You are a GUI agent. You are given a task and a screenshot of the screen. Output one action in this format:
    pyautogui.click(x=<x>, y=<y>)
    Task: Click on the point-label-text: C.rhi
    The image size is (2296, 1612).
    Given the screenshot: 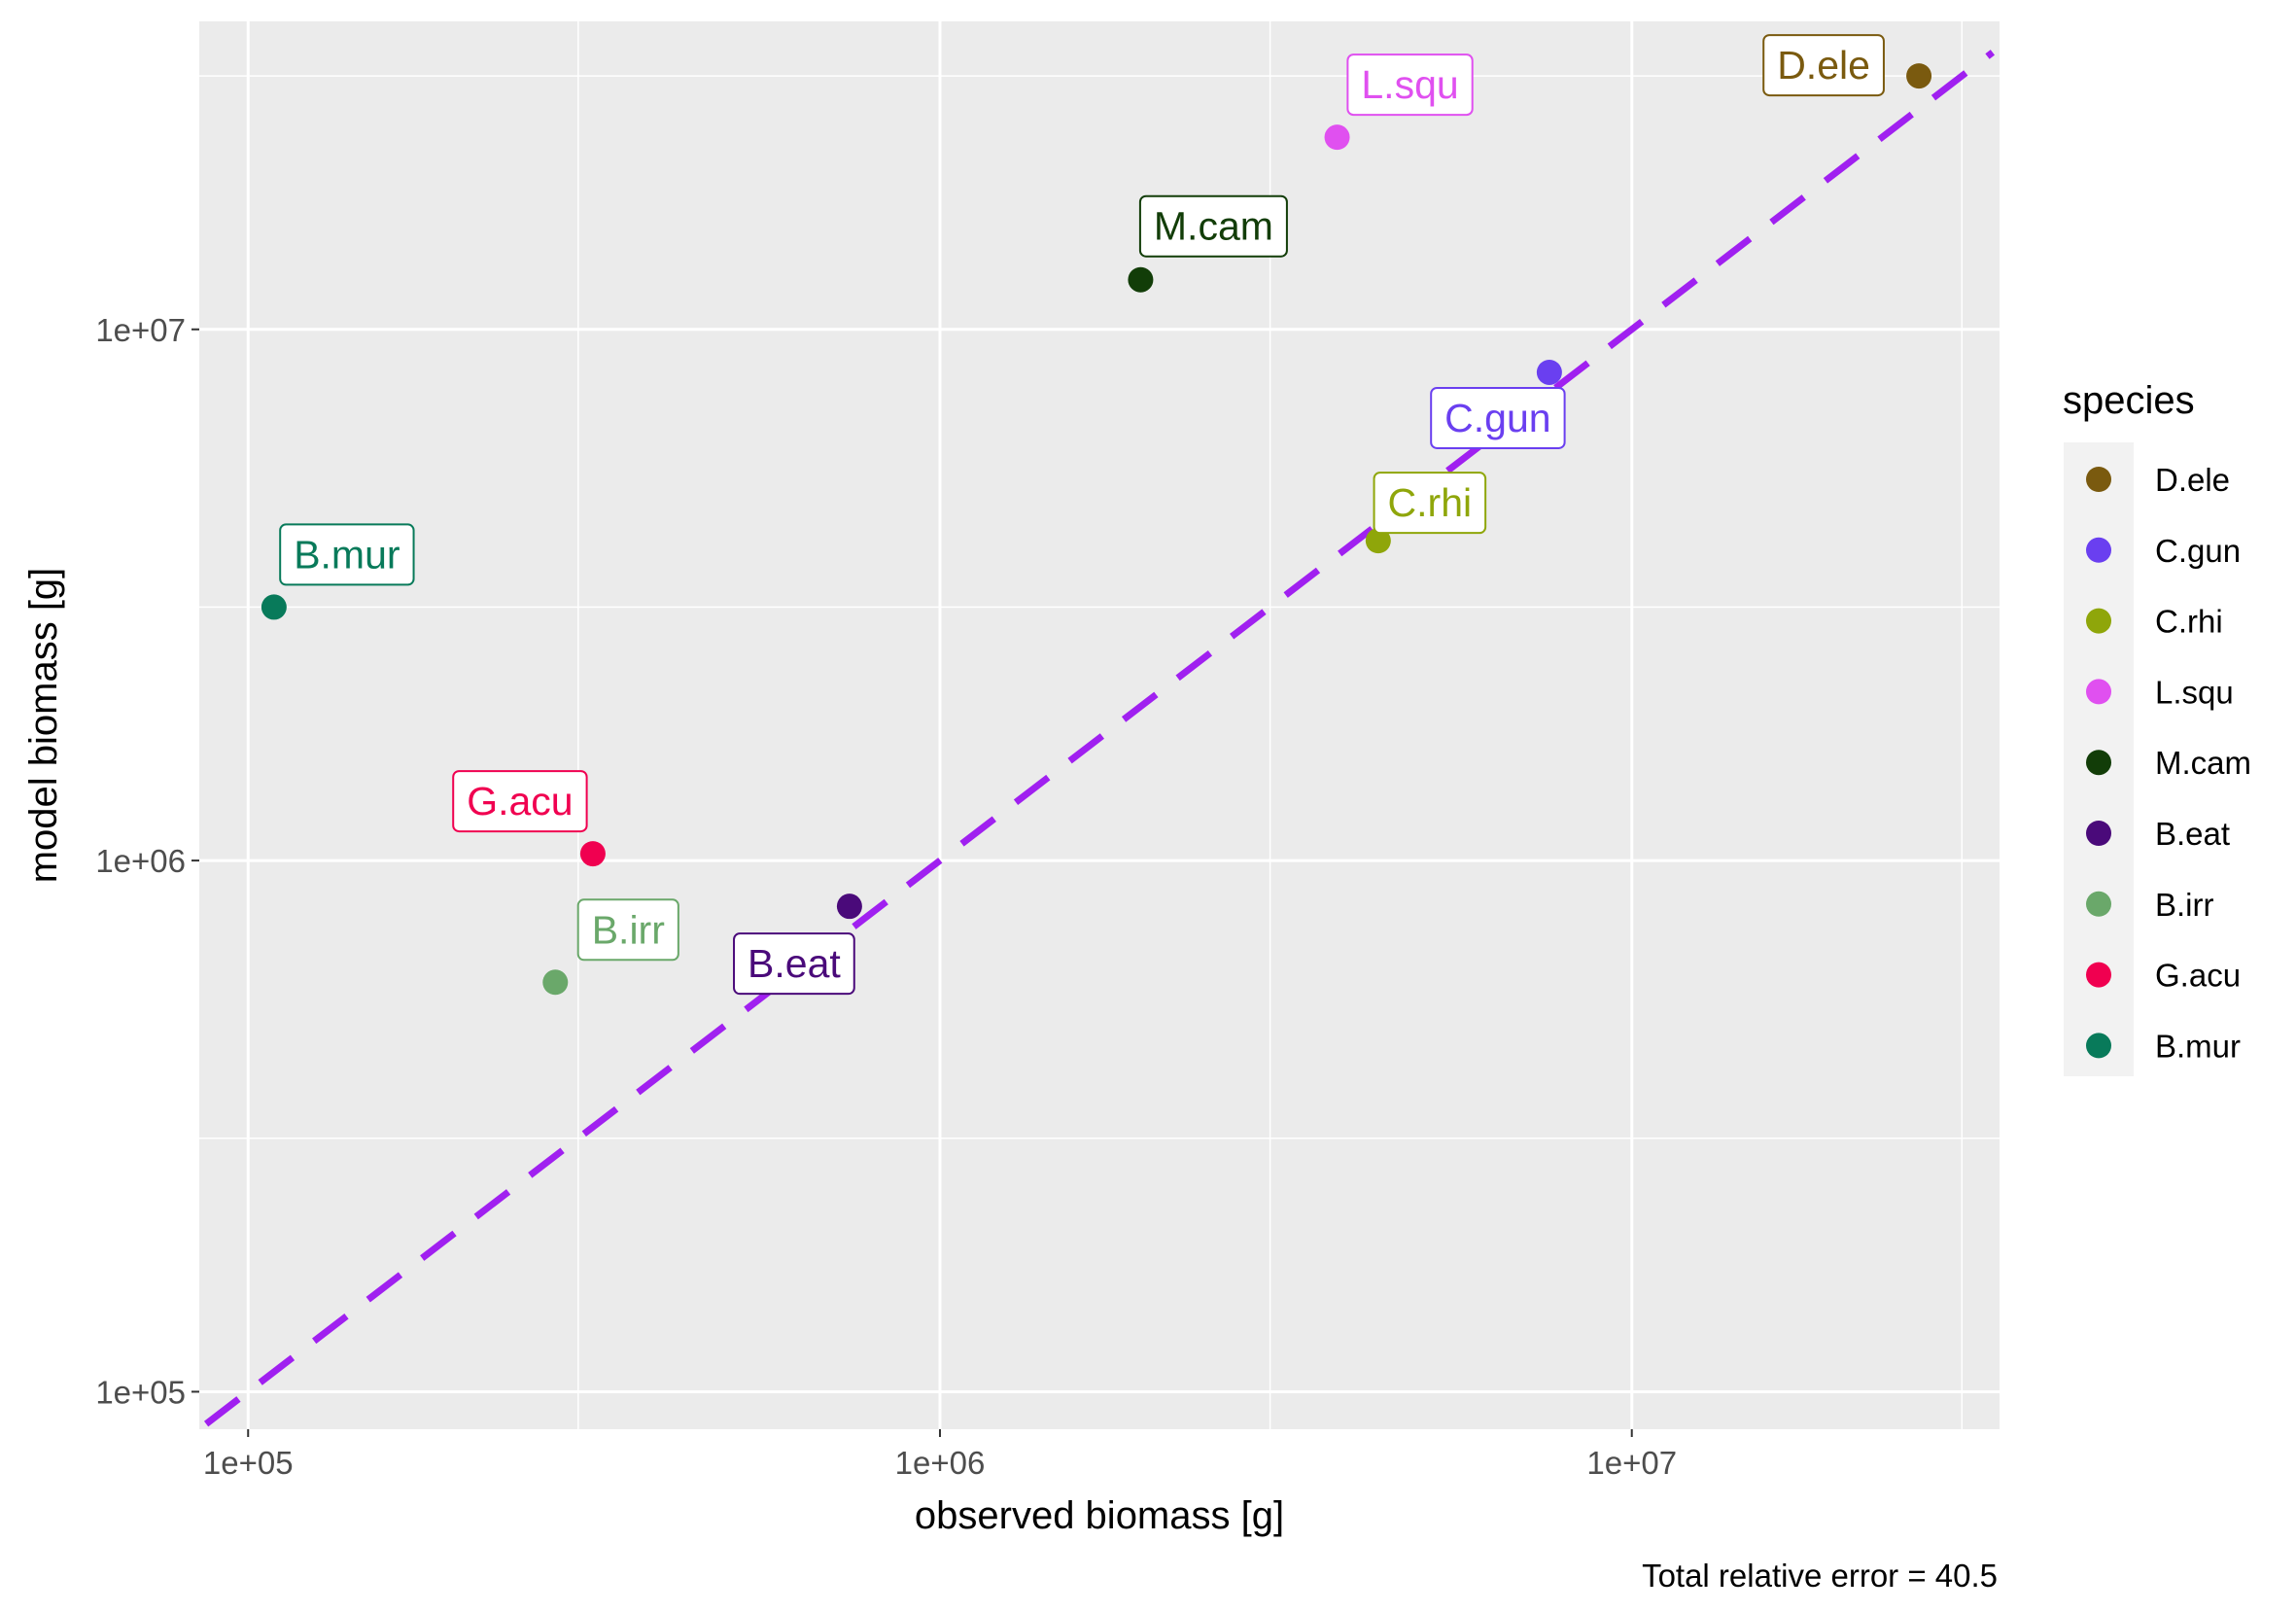 What is the action you would take?
    pyautogui.click(x=1430, y=502)
    